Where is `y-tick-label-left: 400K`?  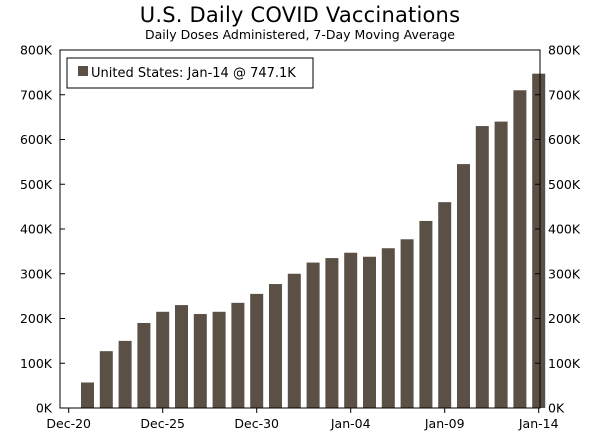
y-tick-label-left: 400K is located at coordinates (36, 229).